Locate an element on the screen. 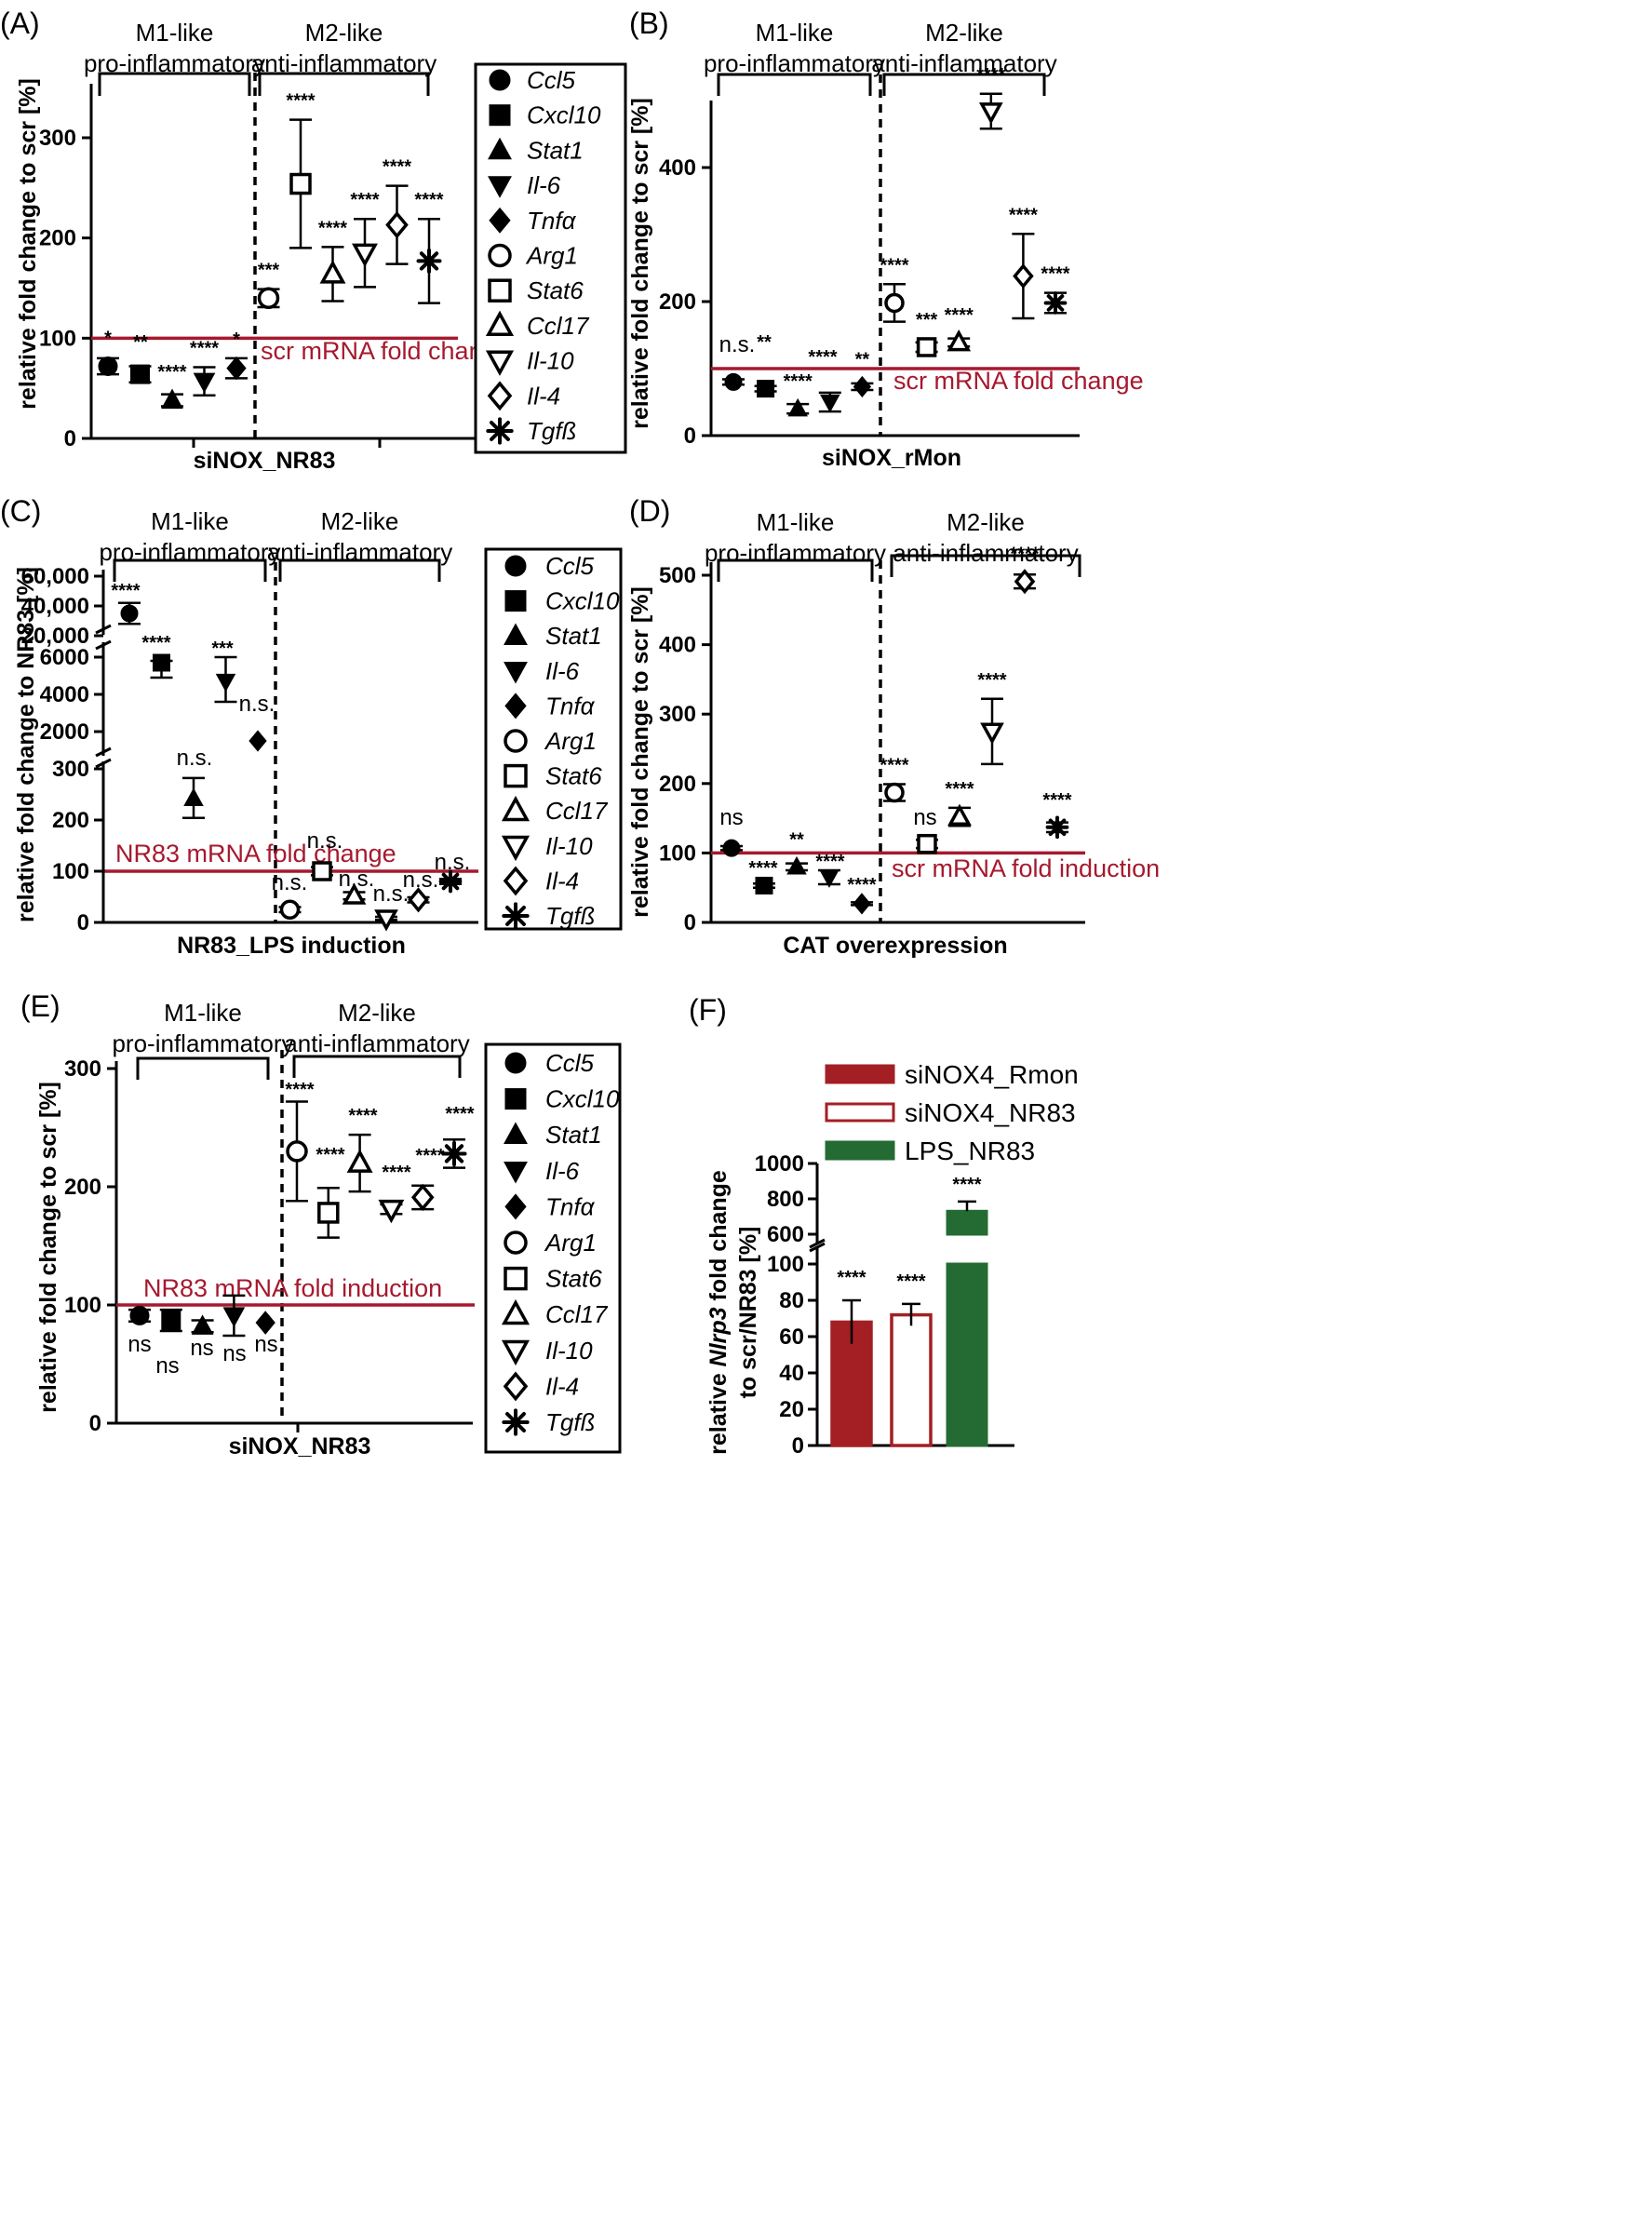  data-point-il-6: ns is located at coordinates (235, 1330).